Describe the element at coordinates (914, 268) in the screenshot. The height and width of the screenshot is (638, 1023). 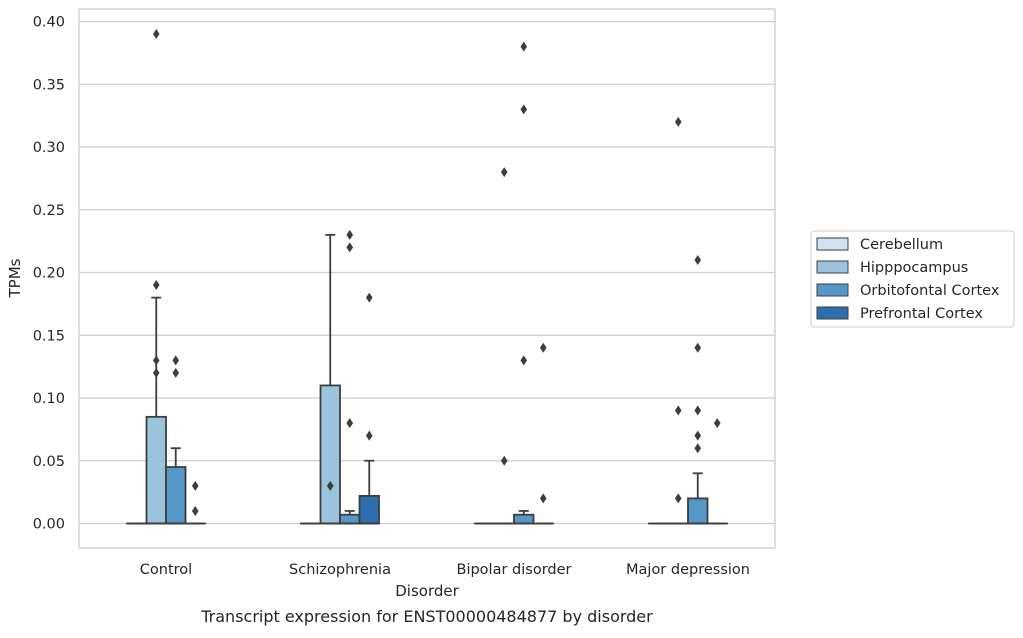
I see `legend-label: Hipppocampus` at that location.